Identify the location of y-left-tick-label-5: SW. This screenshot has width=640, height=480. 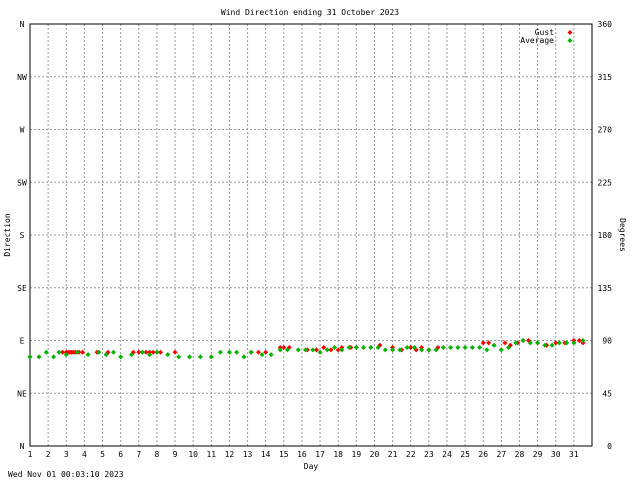
(22, 182).